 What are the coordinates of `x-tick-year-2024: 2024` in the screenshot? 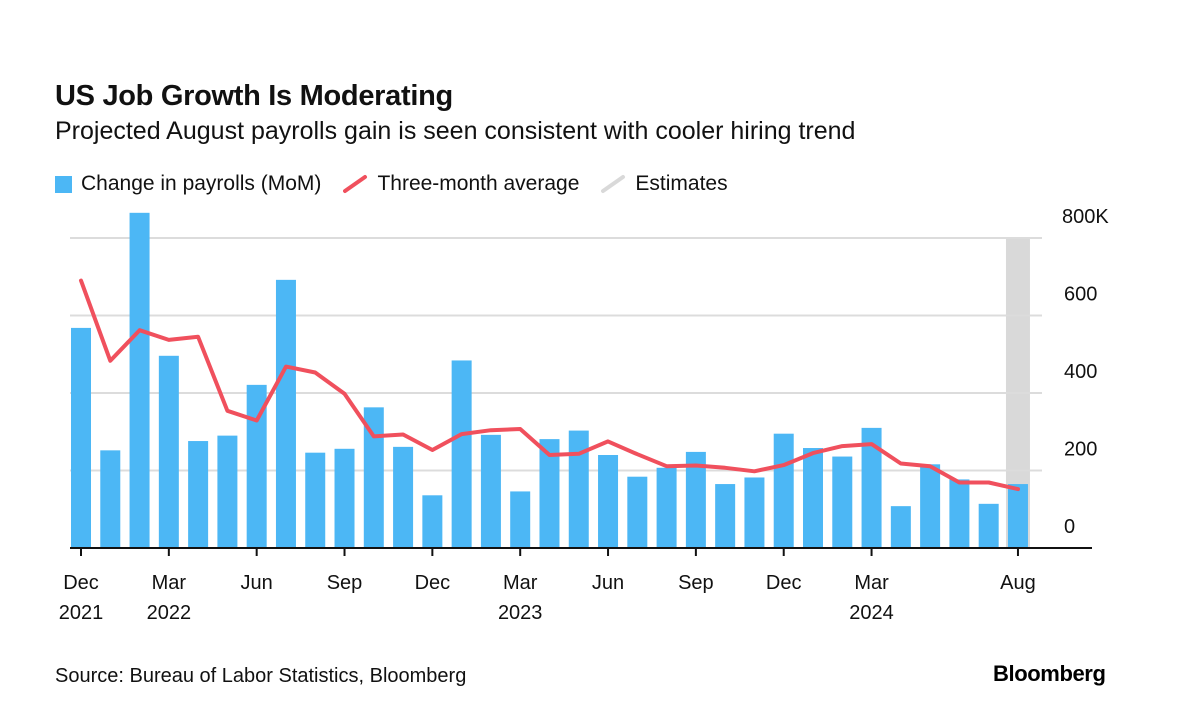 It's located at (871, 613).